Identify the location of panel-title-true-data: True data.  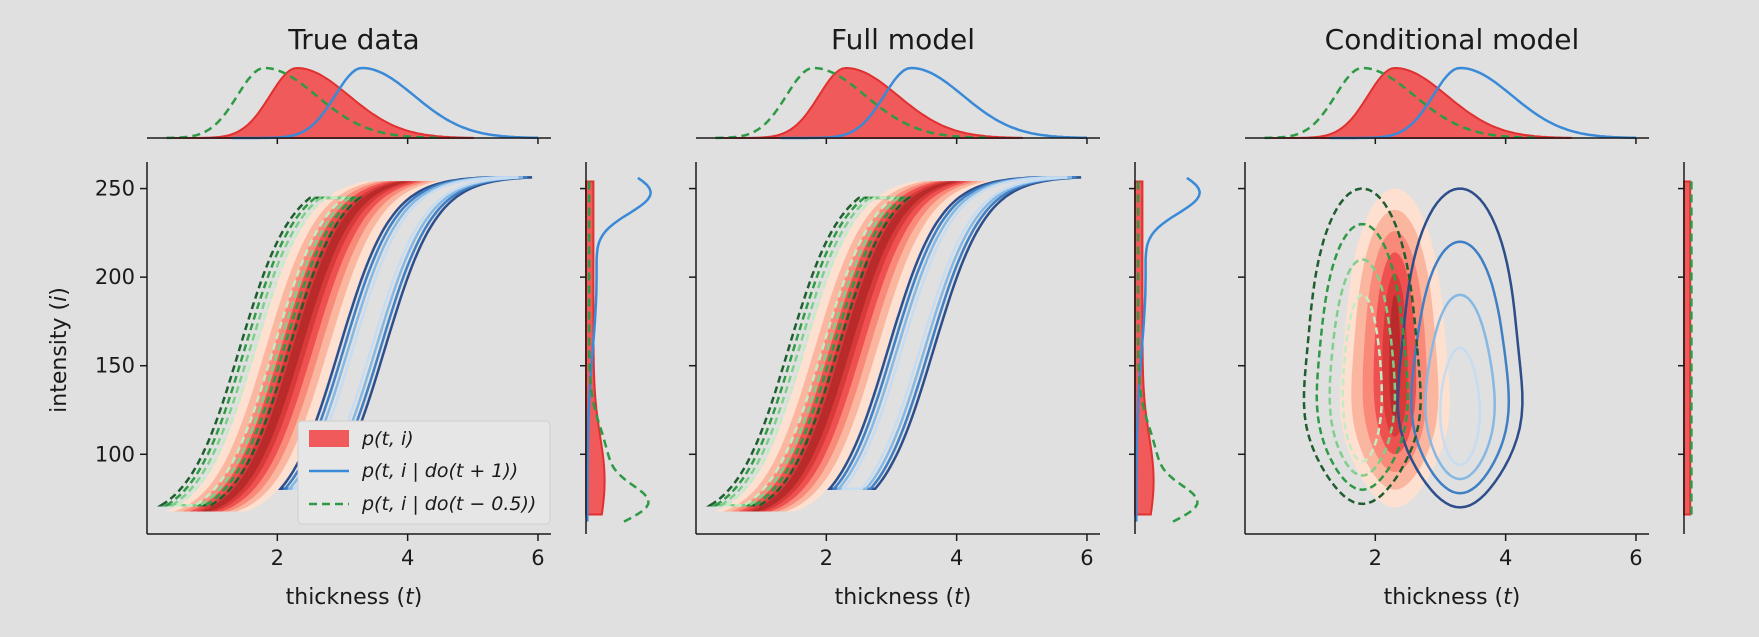
(353, 39).